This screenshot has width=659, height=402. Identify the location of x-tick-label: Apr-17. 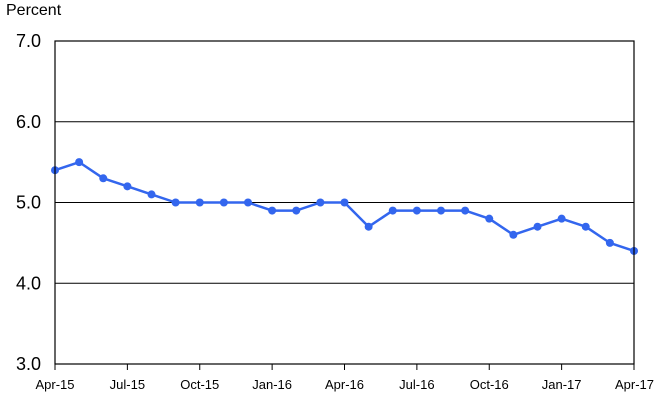
(634, 384).